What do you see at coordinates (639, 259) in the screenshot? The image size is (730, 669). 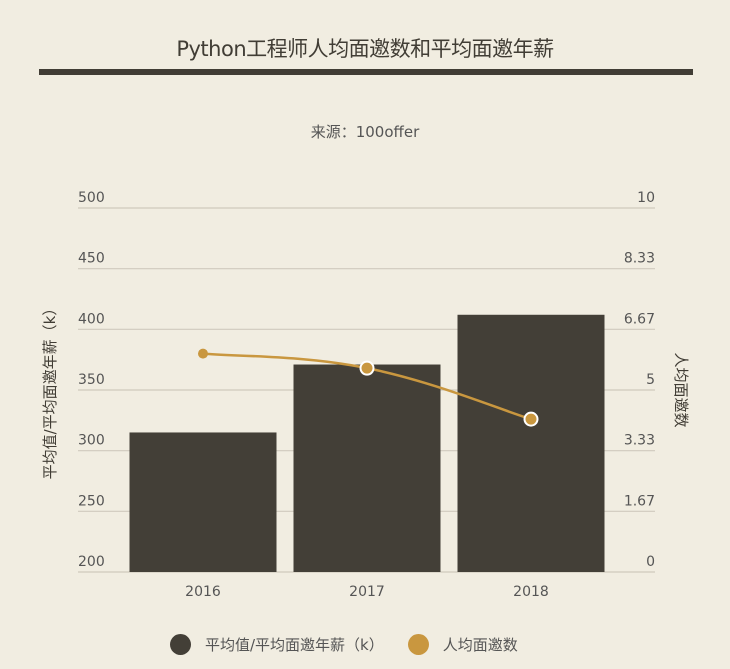 I see `y-tick-right: 8.33` at bounding box center [639, 259].